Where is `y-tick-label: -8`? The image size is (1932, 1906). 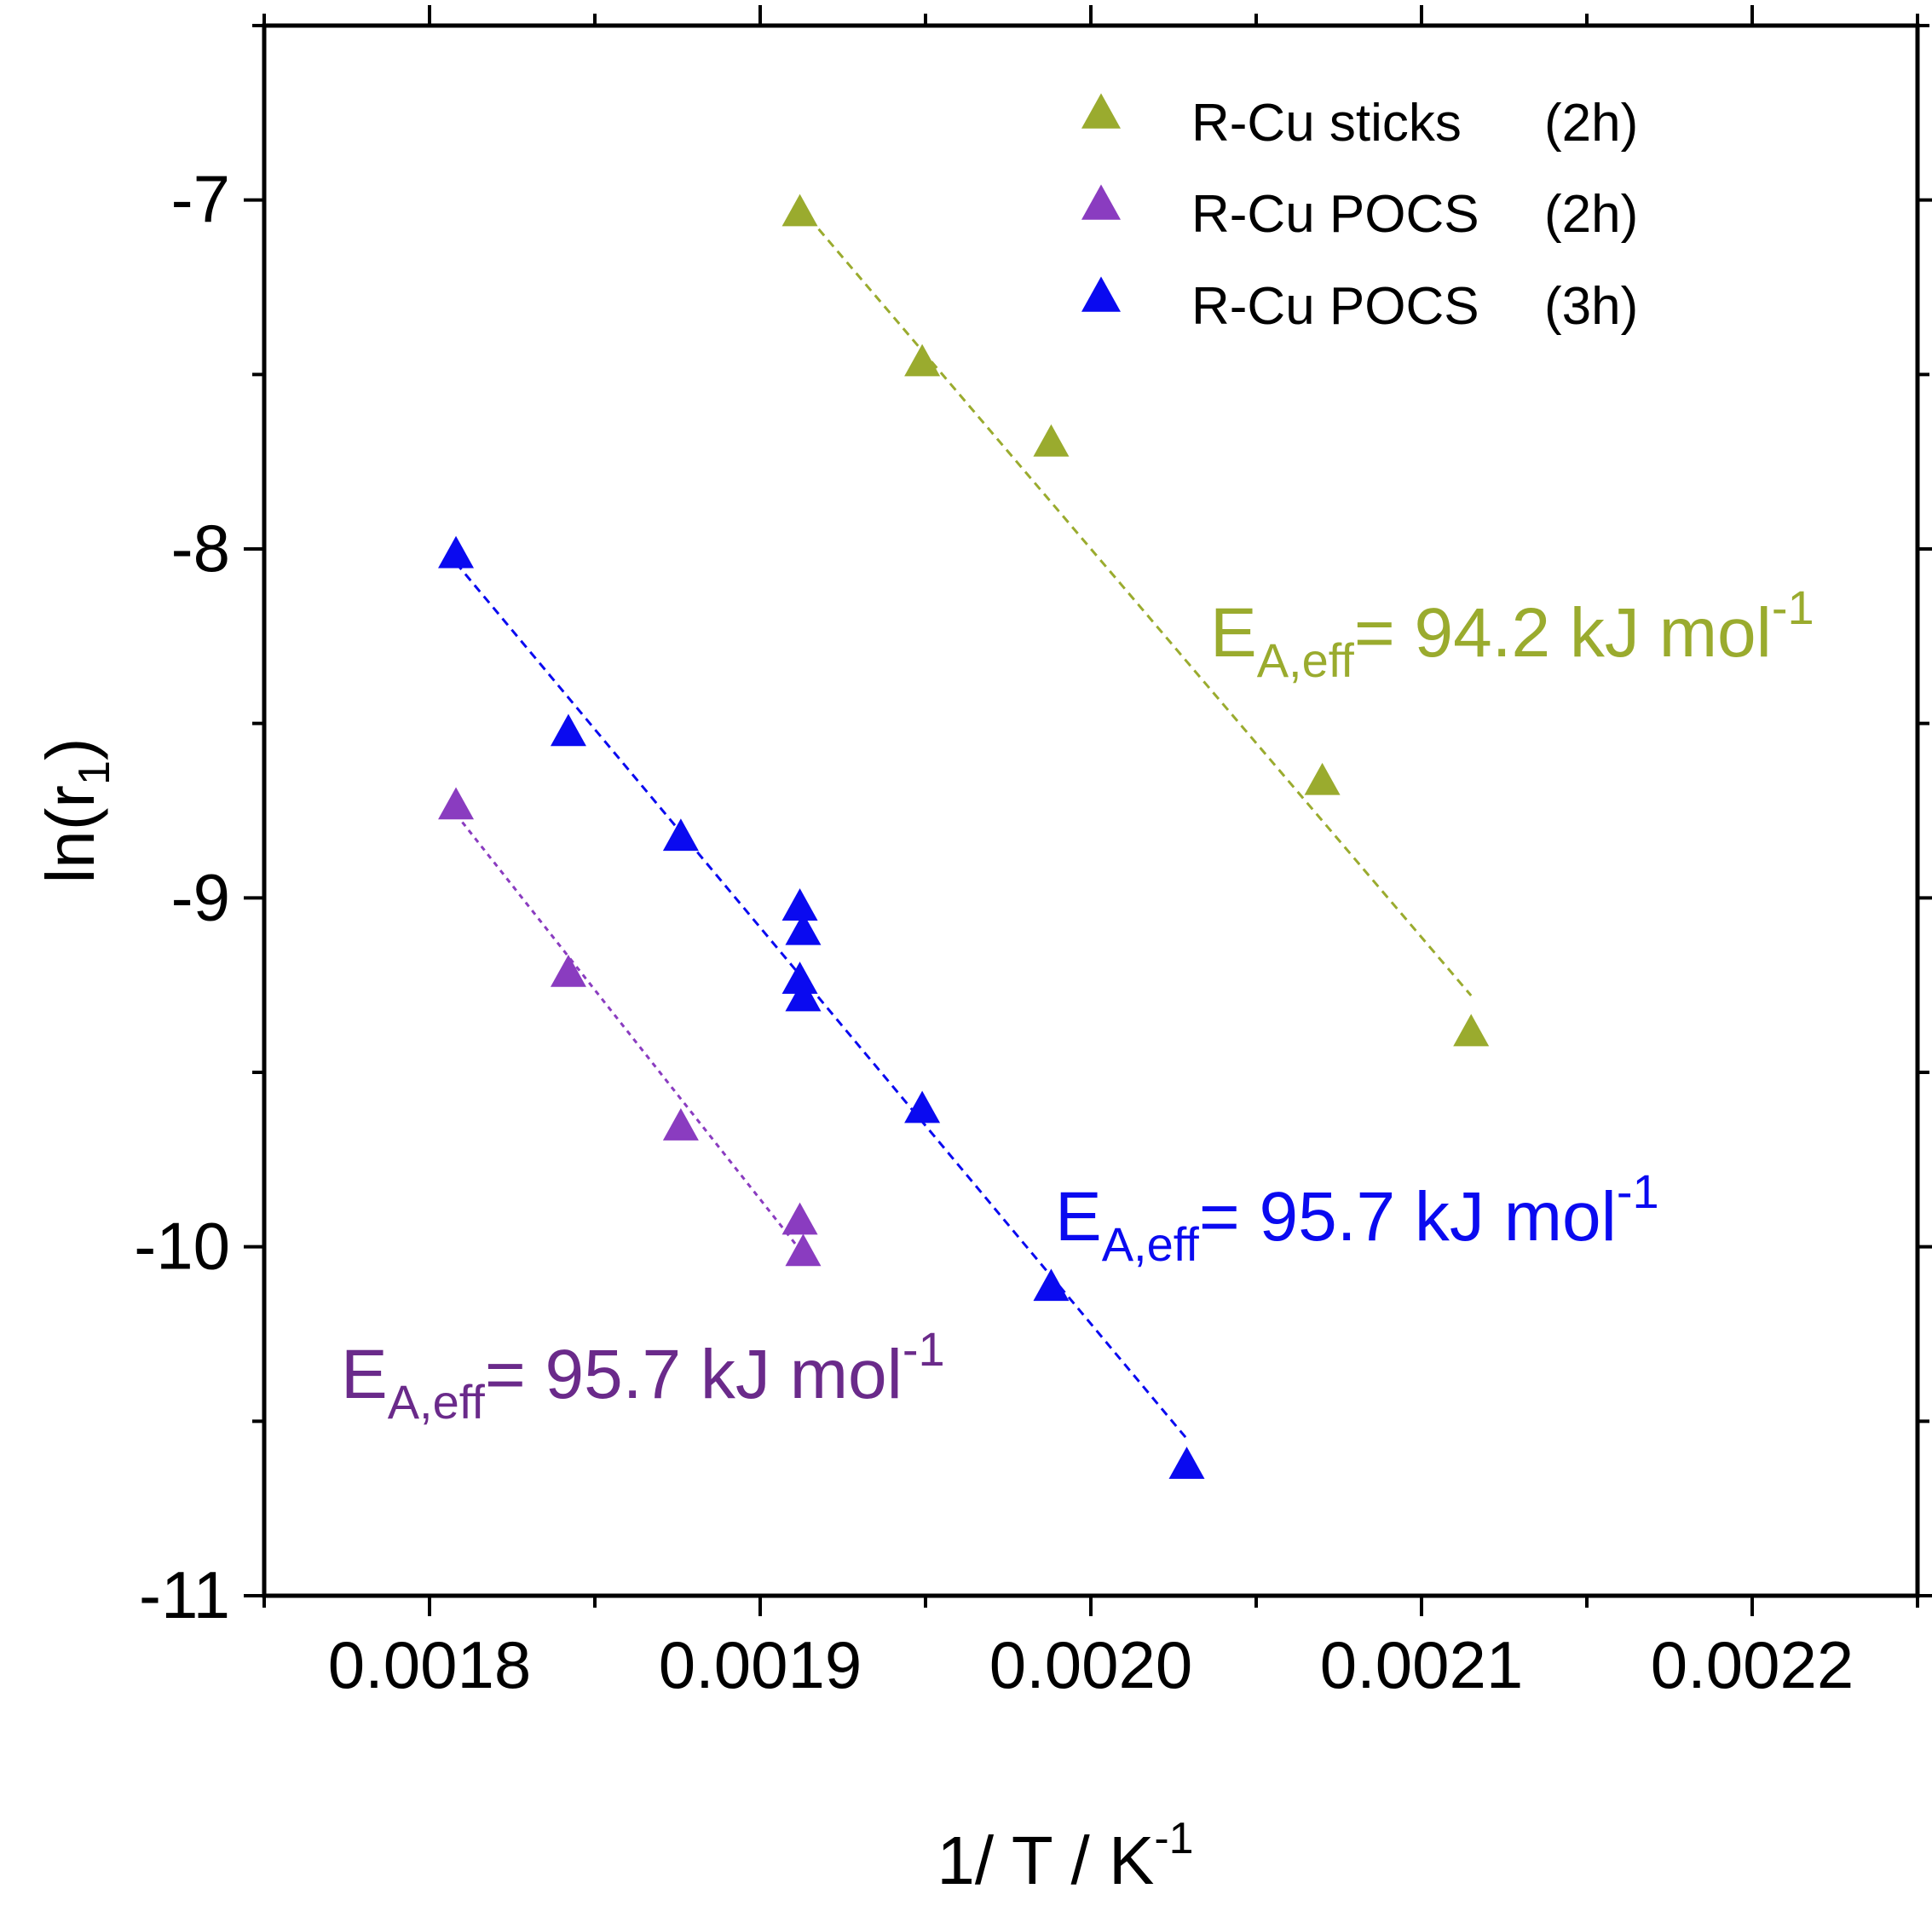 y-tick-label: -8 is located at coordinates (200, 548).